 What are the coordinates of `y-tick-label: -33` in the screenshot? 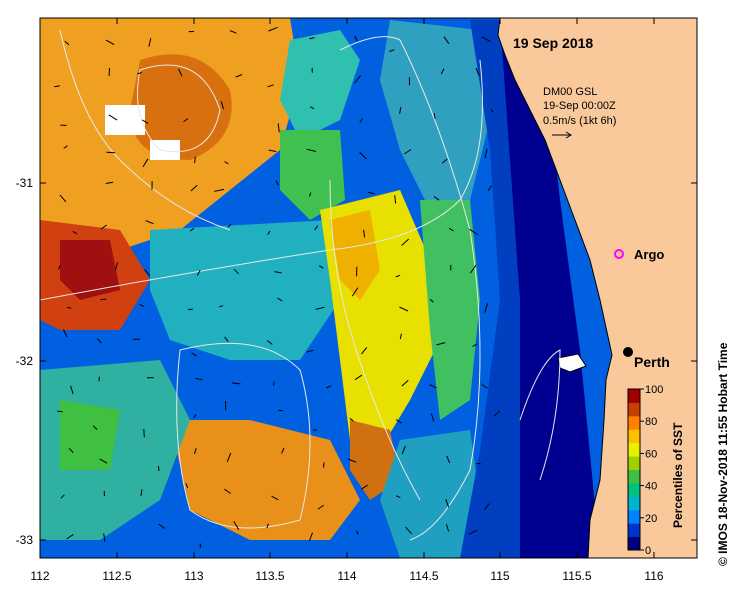 It's located at (25, 540).